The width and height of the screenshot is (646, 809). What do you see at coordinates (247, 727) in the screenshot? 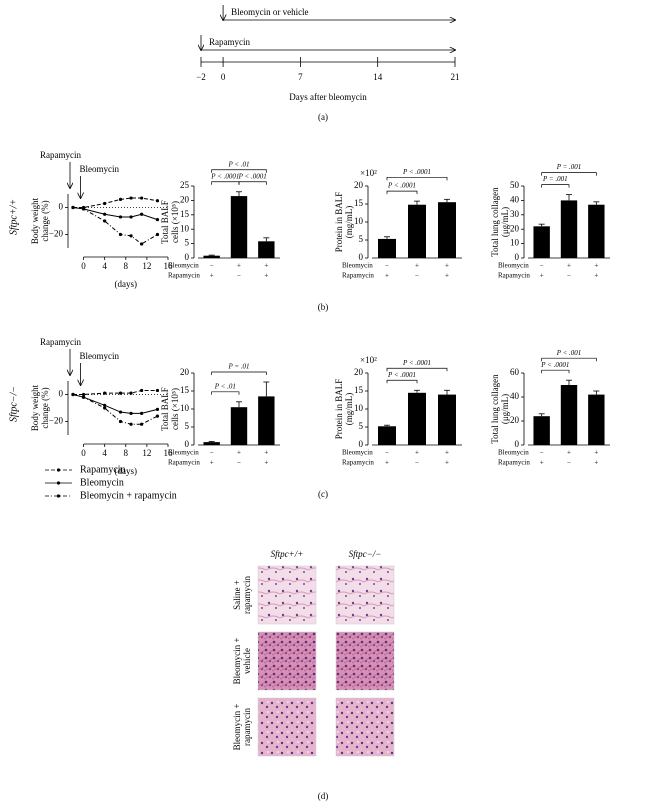
I see `histology-row-label: rapamycin` at bounding box center [247, 727].